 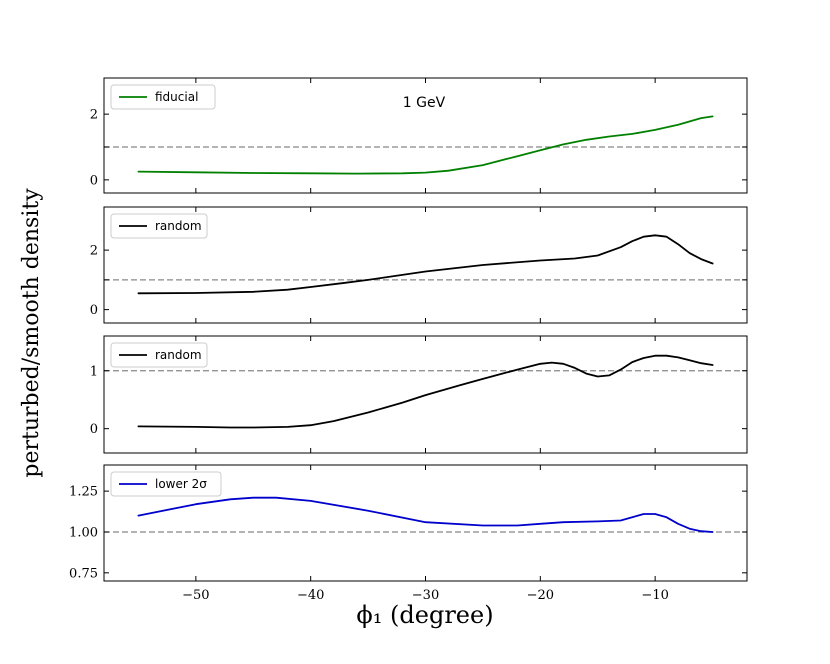 I want to click on legend: lower 2σ, so click(x=166, y=484).